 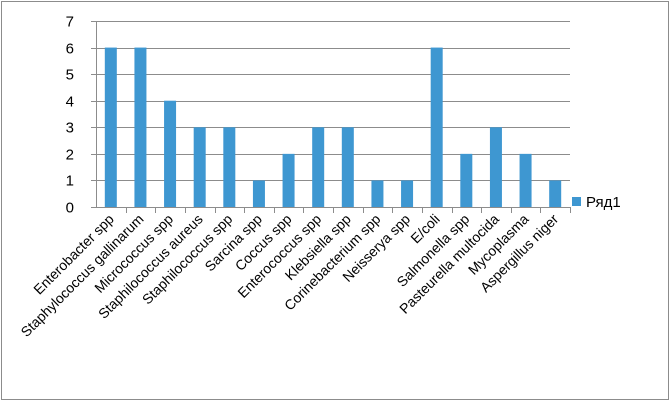 What do you see at coordinates (70, 208) in the screenshot?
I see `y-tick-label-0: 0` at bounding box center [70, 208].